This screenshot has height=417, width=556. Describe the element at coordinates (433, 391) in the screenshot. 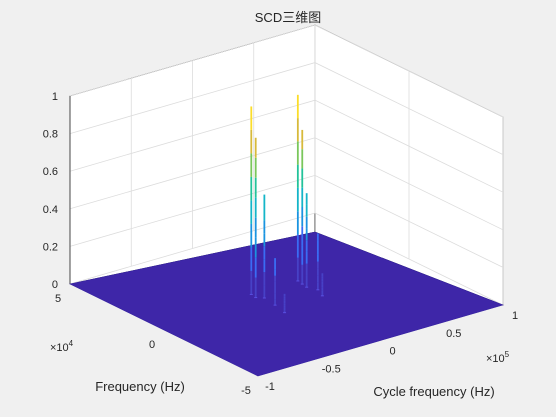

I see `x-axis-label: Cycle frequency (Hz)` at that location.